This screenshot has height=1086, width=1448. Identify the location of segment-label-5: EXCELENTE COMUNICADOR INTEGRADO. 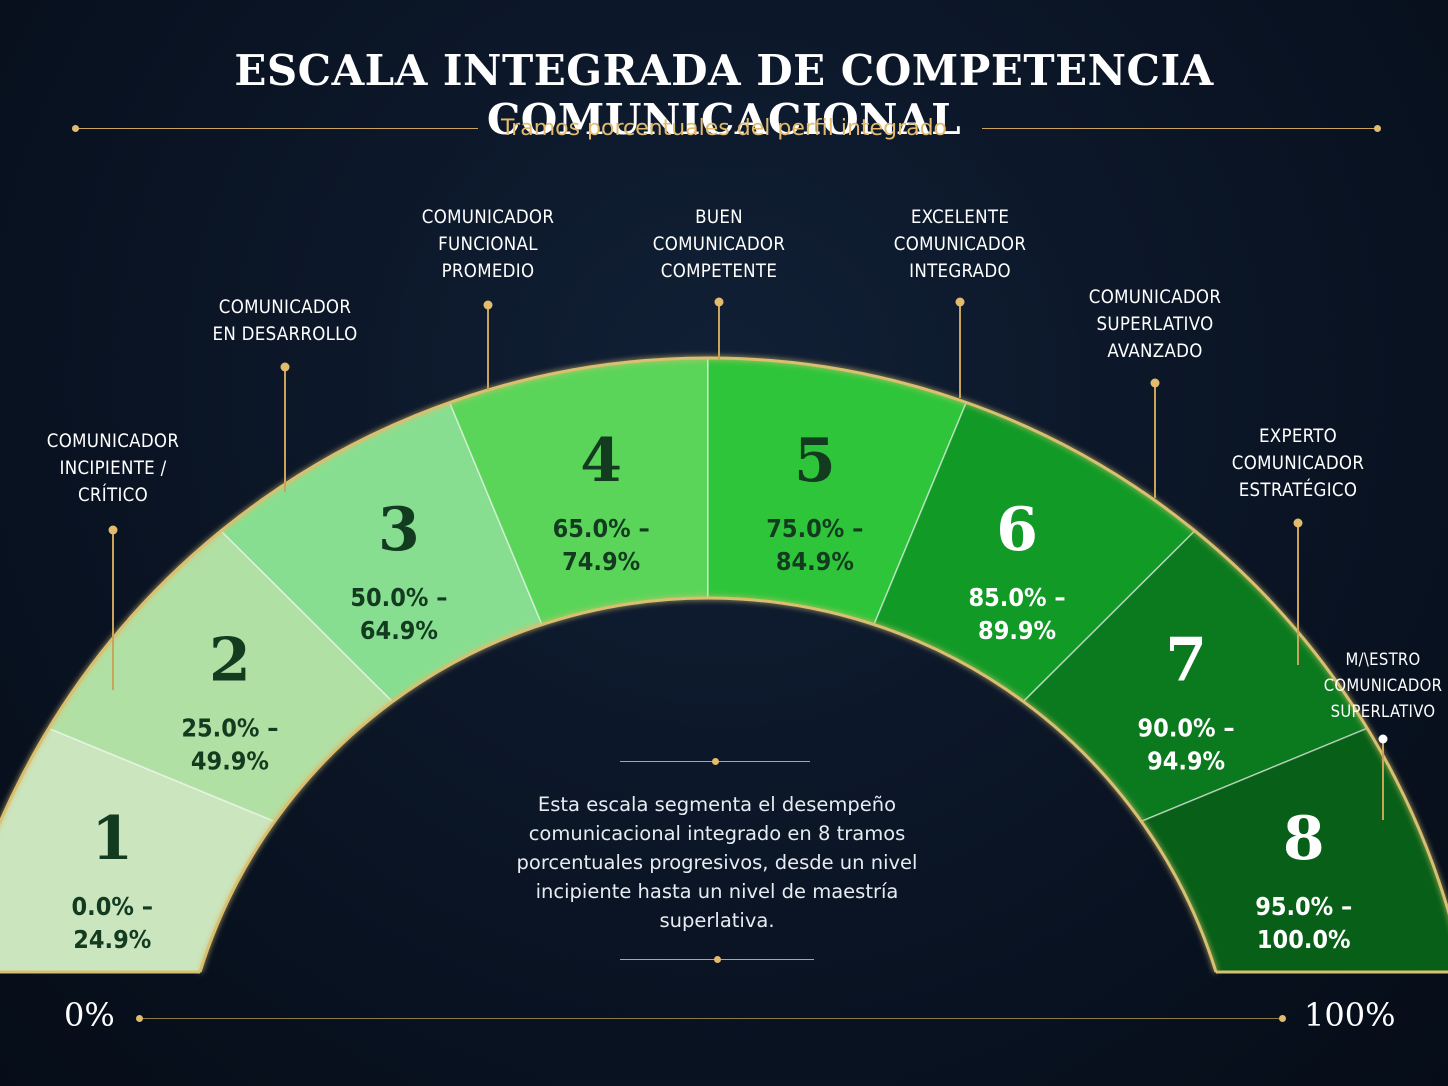
(960, 244).